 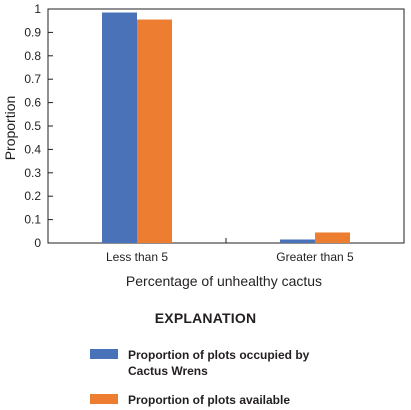 What do you see at coordinates (32, 149) in the screenshot?
I see `y-tick-label: 0.4` at bounding box center [32, 149].